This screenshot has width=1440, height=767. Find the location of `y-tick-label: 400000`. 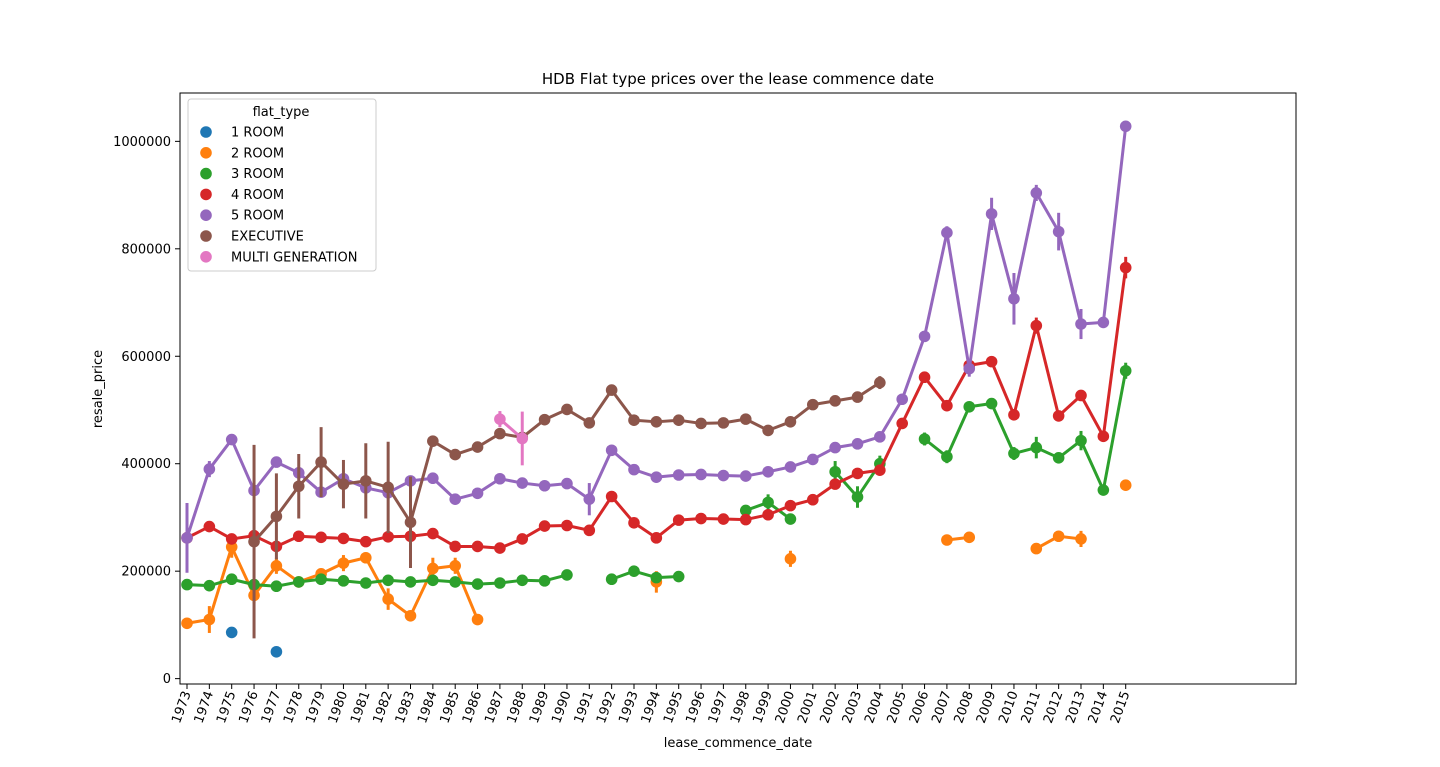

y-tick-label: 400000 is located at coordinates (146, 464).